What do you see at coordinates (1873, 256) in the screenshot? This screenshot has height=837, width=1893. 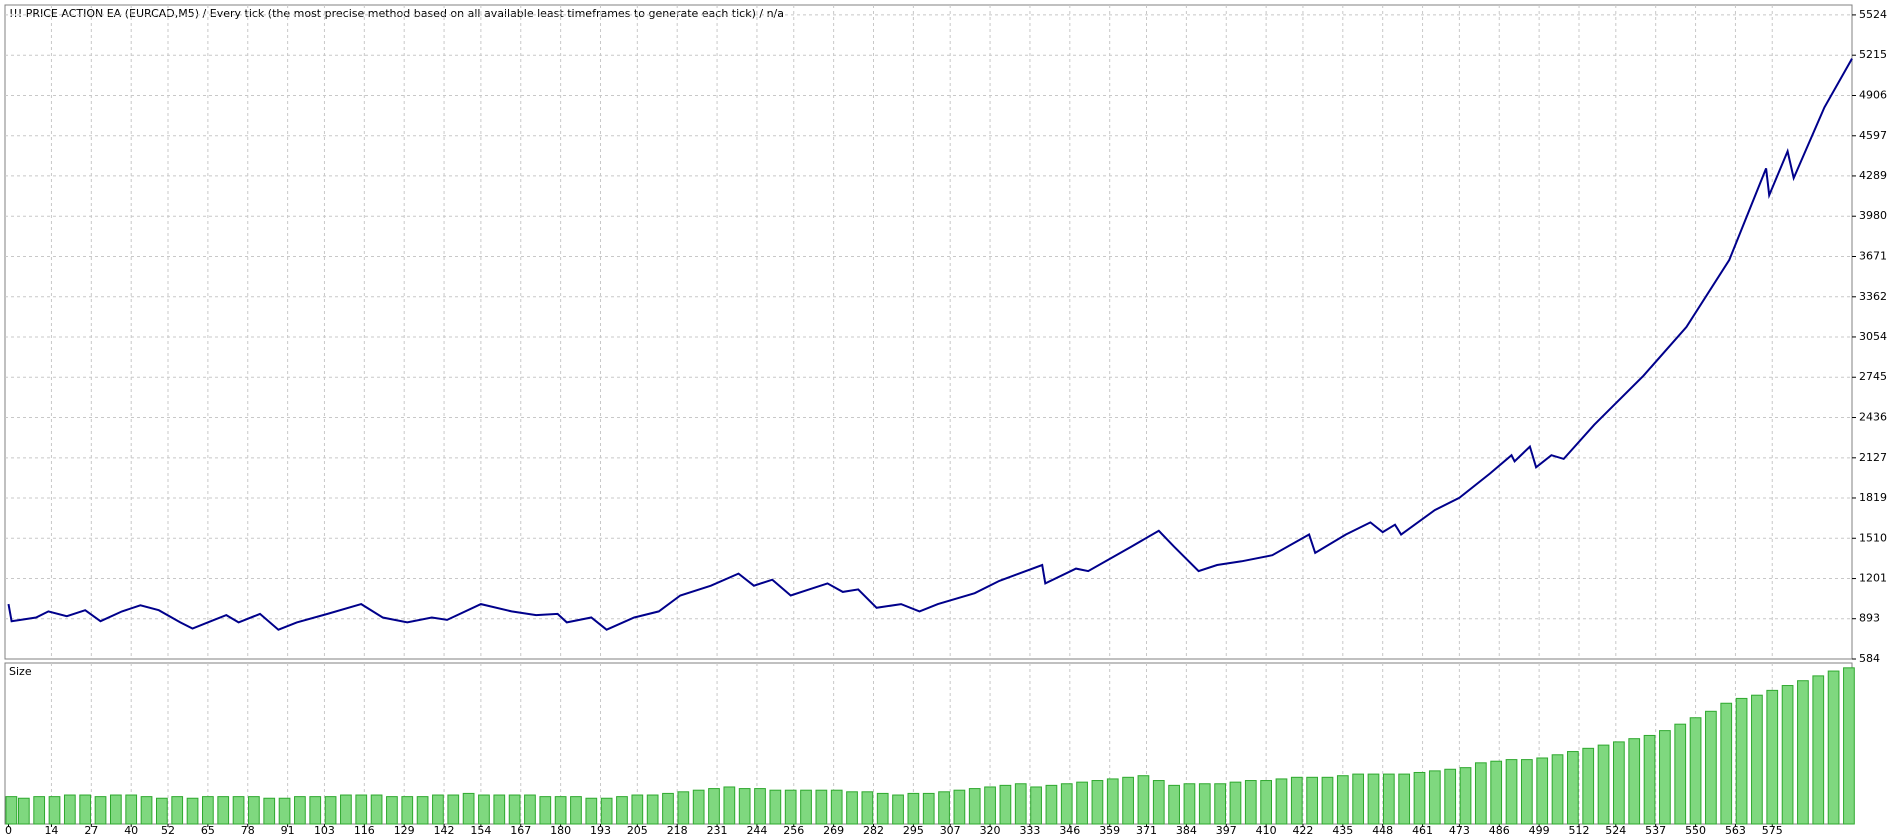 I see `y-tick-label: 3671` at bounding box center [1873, 256].